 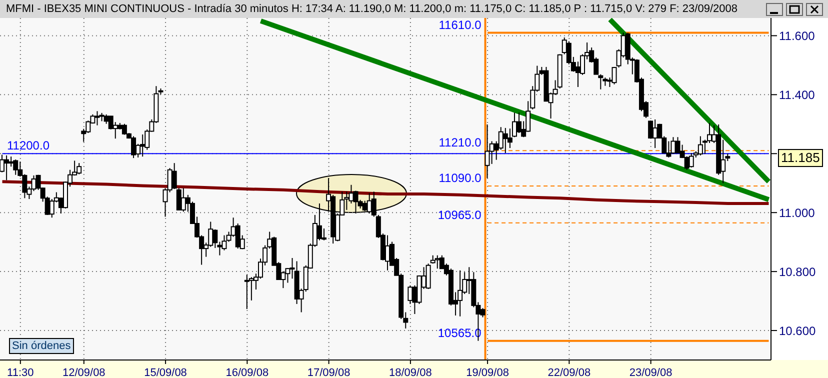 I want to click on y-tick-label: 11.000, so click(x=797, y=213).